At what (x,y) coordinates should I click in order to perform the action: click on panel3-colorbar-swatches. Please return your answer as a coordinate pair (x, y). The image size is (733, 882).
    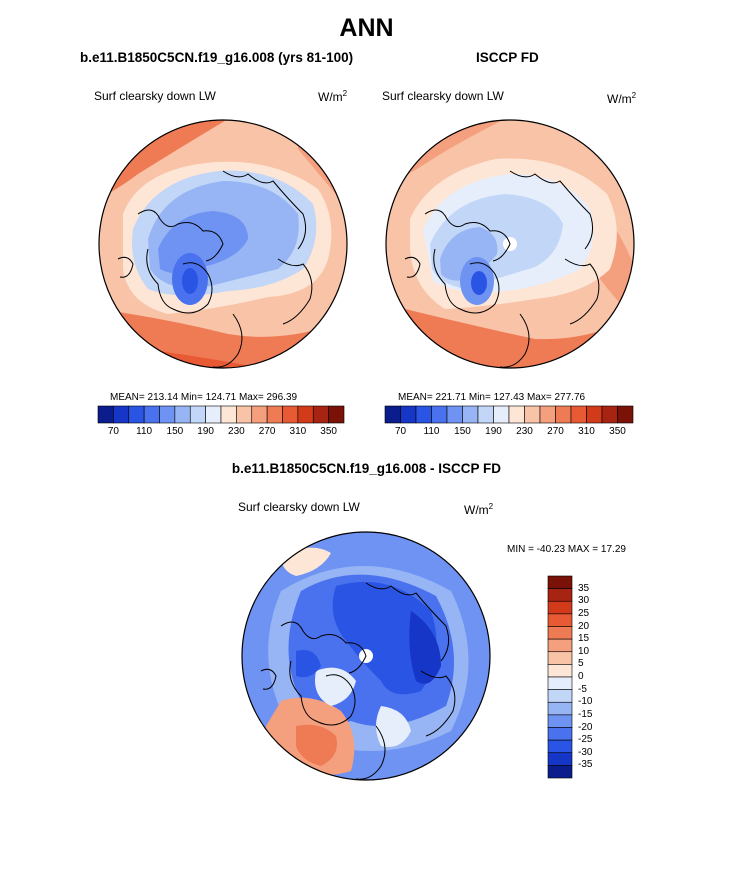
    Looking at the image, I should click on (560, 677).